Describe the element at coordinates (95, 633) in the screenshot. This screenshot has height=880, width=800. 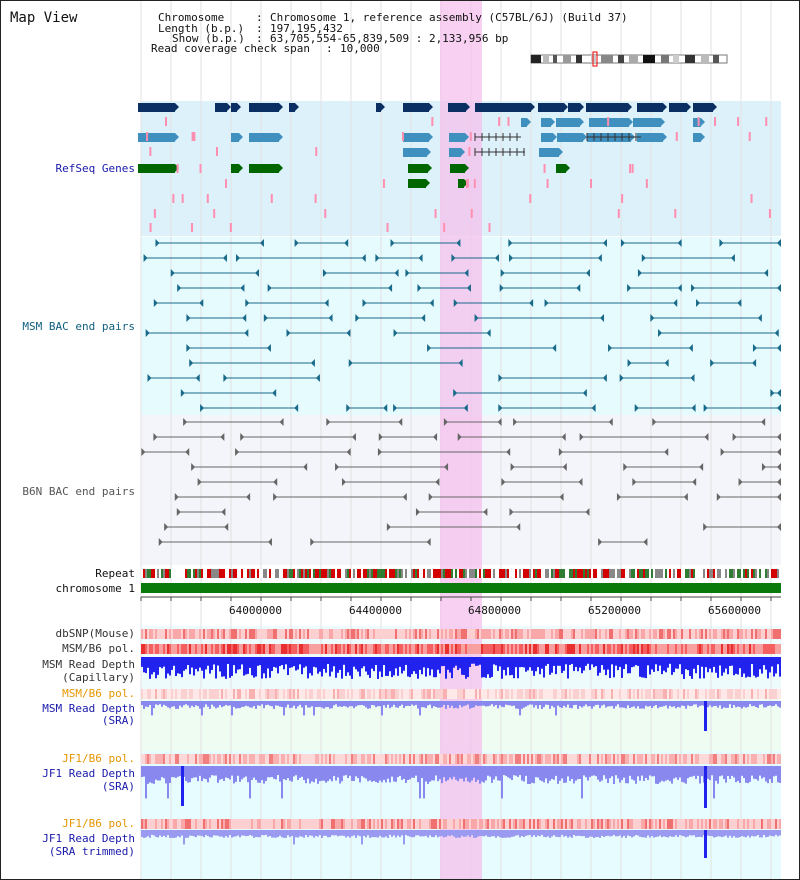
I see `track-label-dbsnp: dbSNP(Mouse)` at that location.